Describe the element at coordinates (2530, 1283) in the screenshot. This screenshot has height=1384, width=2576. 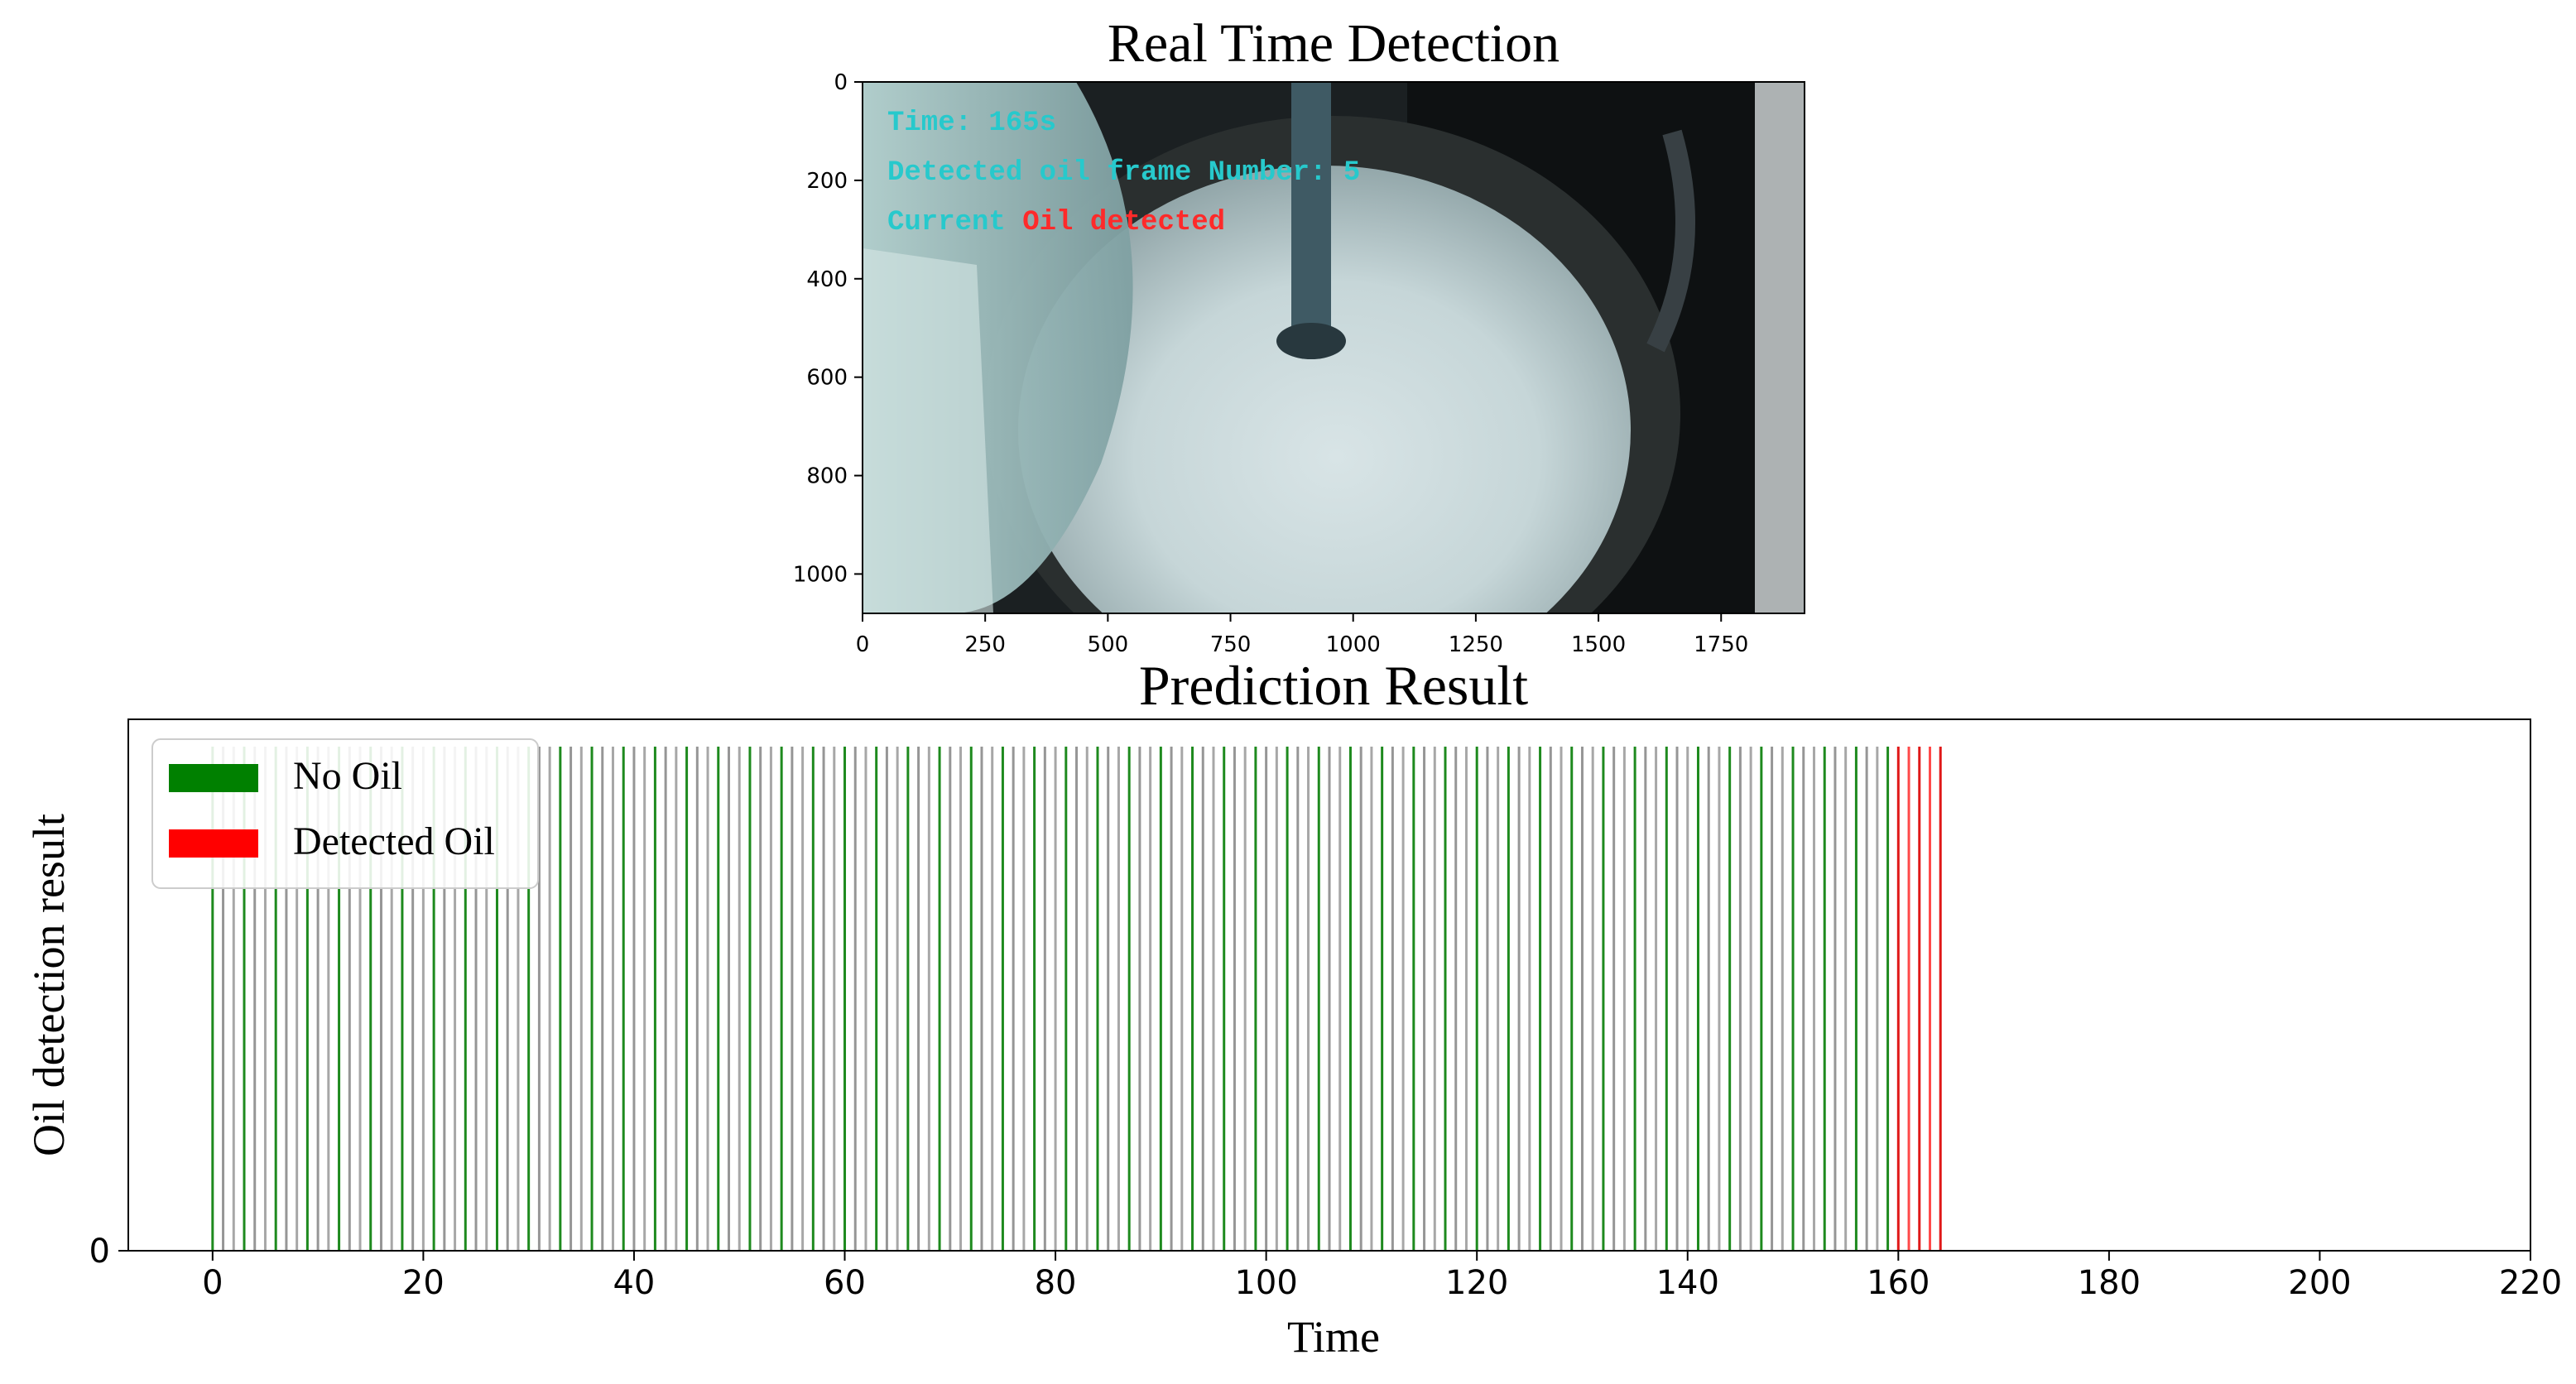
I see `x-tick-label: 220` at that location.